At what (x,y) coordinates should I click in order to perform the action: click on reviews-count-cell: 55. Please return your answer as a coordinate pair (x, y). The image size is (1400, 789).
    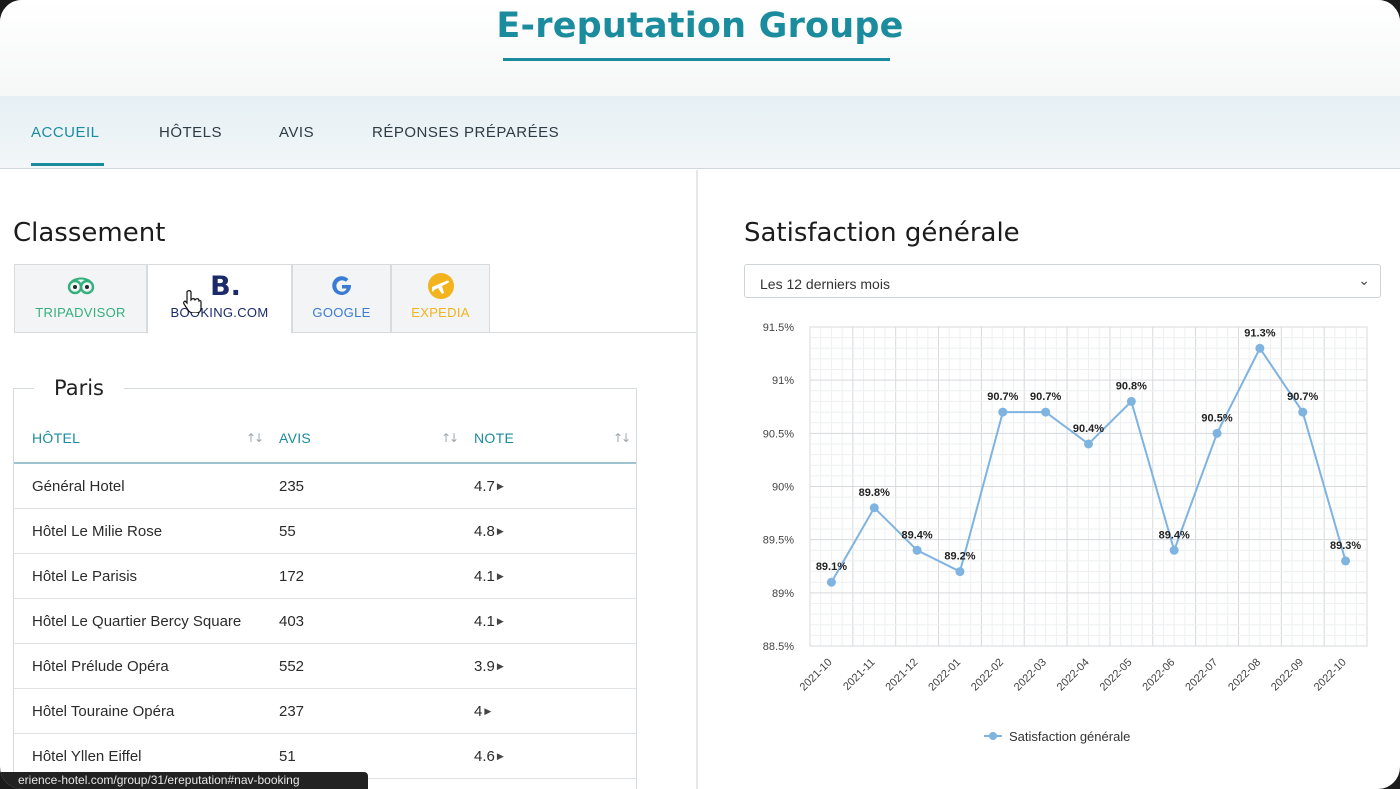
    Looking at the image, I should click on (287, 531).